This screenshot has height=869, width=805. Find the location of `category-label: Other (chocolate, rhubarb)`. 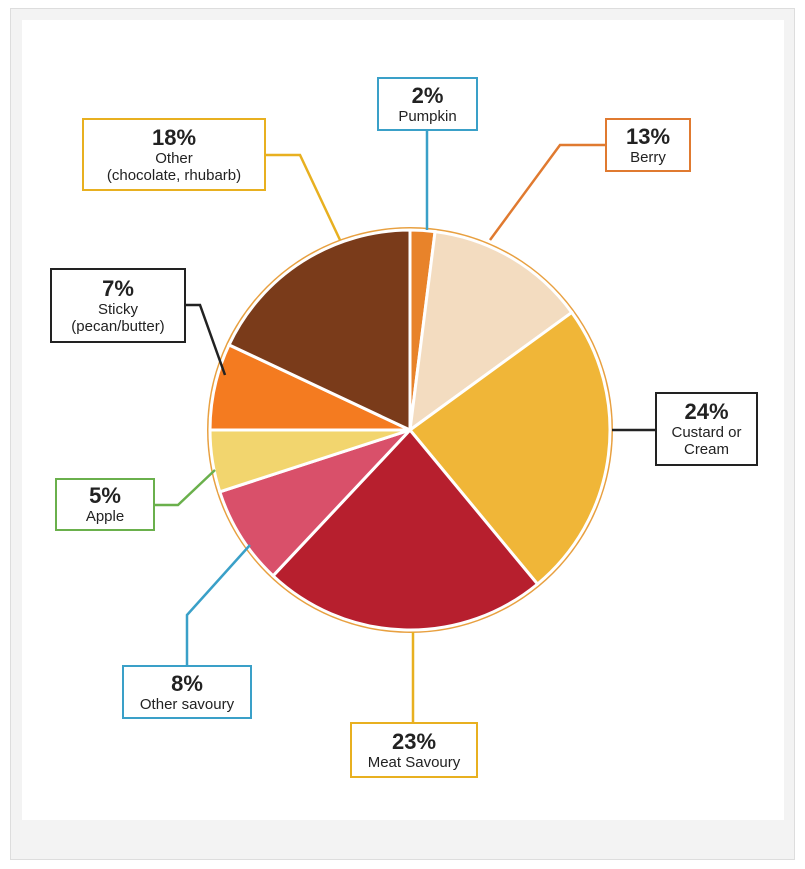

category-label: Other (chocolate, rhubarb) is located at coordinates (174, 166).